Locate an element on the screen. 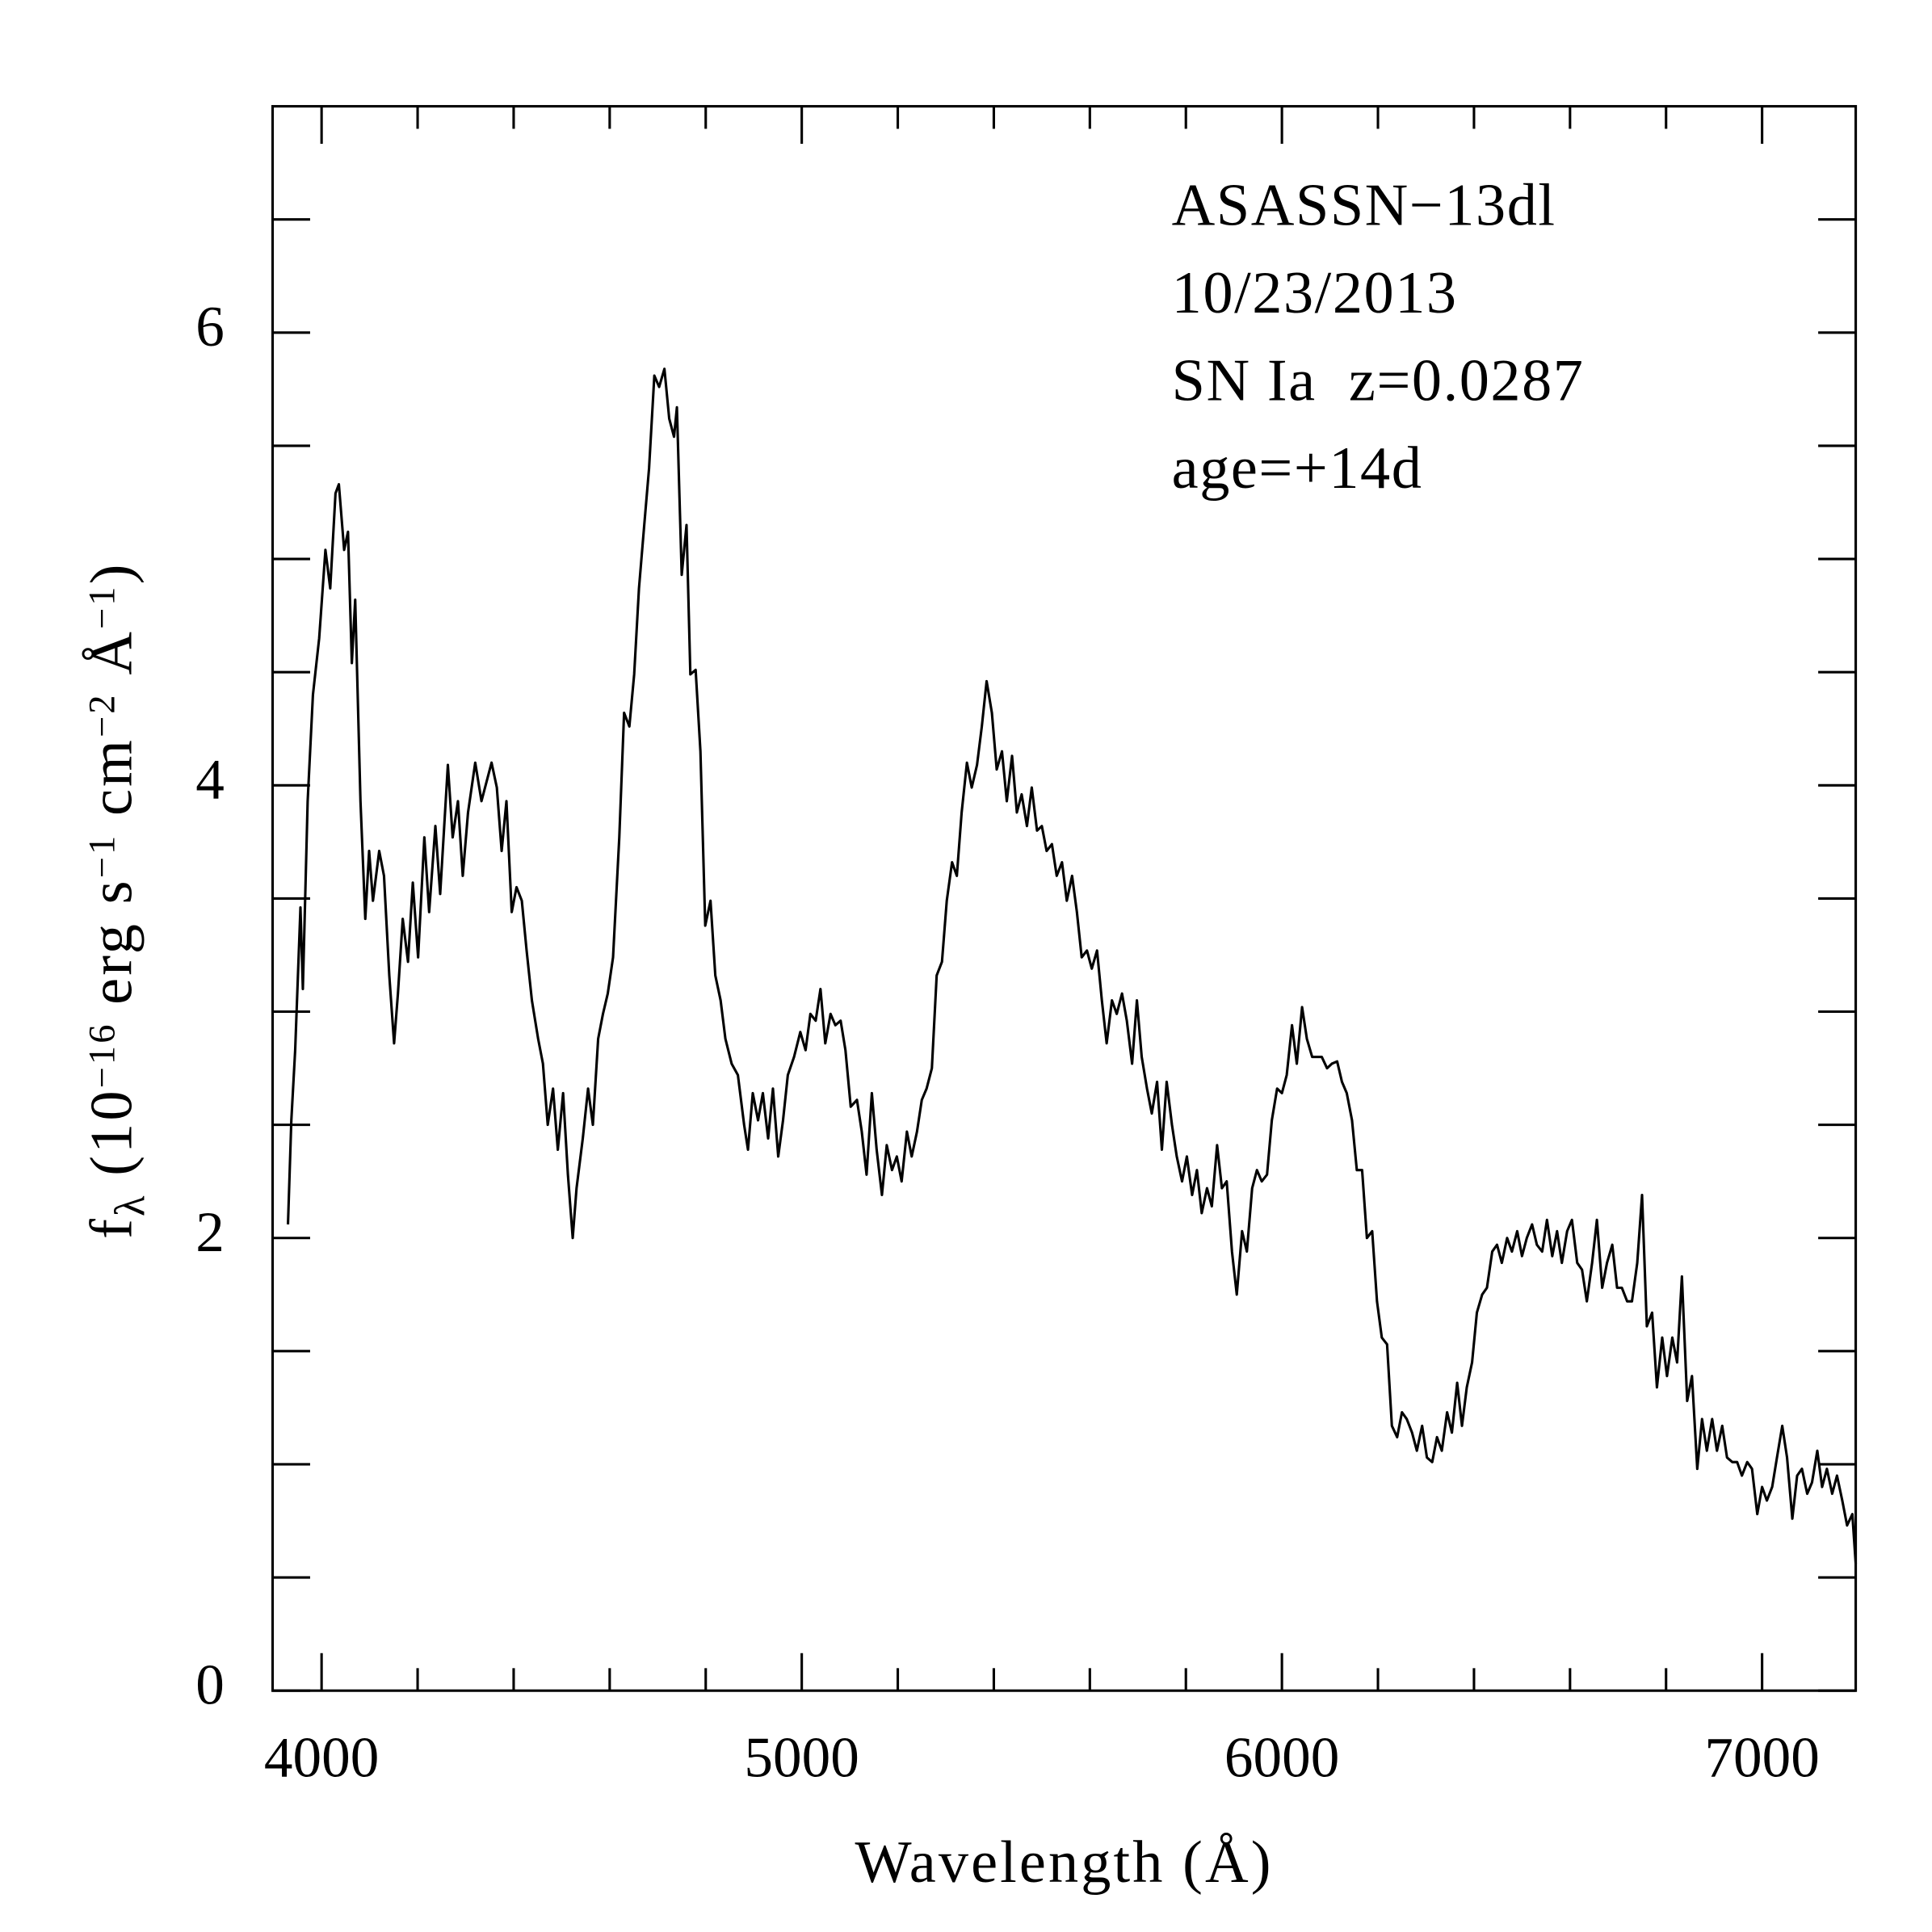 The image size is (1932, 1932). x-axis-label: Wavelength (Å) is located at coordinates (1064, 1863).